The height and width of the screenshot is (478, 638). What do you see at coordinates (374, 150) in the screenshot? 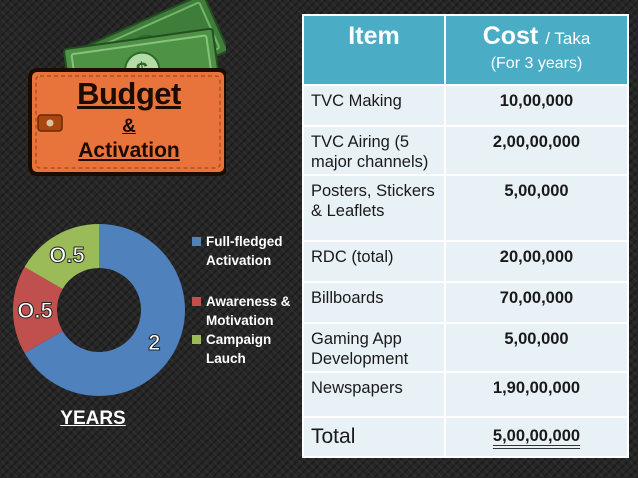
I see `item-cell: TVC Airing (5 major channels)` at bounding box center [374, 150].